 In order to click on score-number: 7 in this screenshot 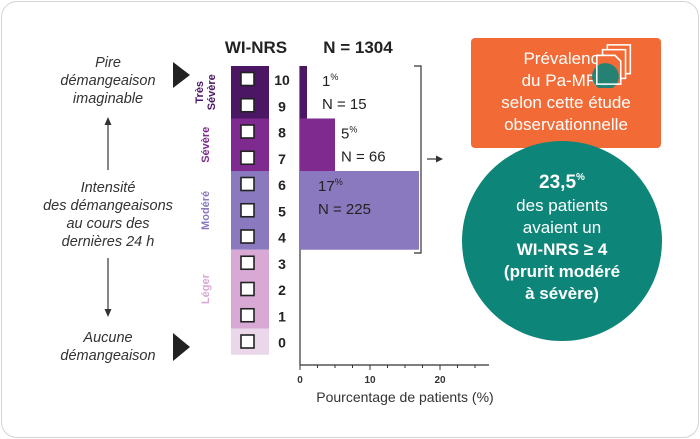, I will do `click(282, 159)`.